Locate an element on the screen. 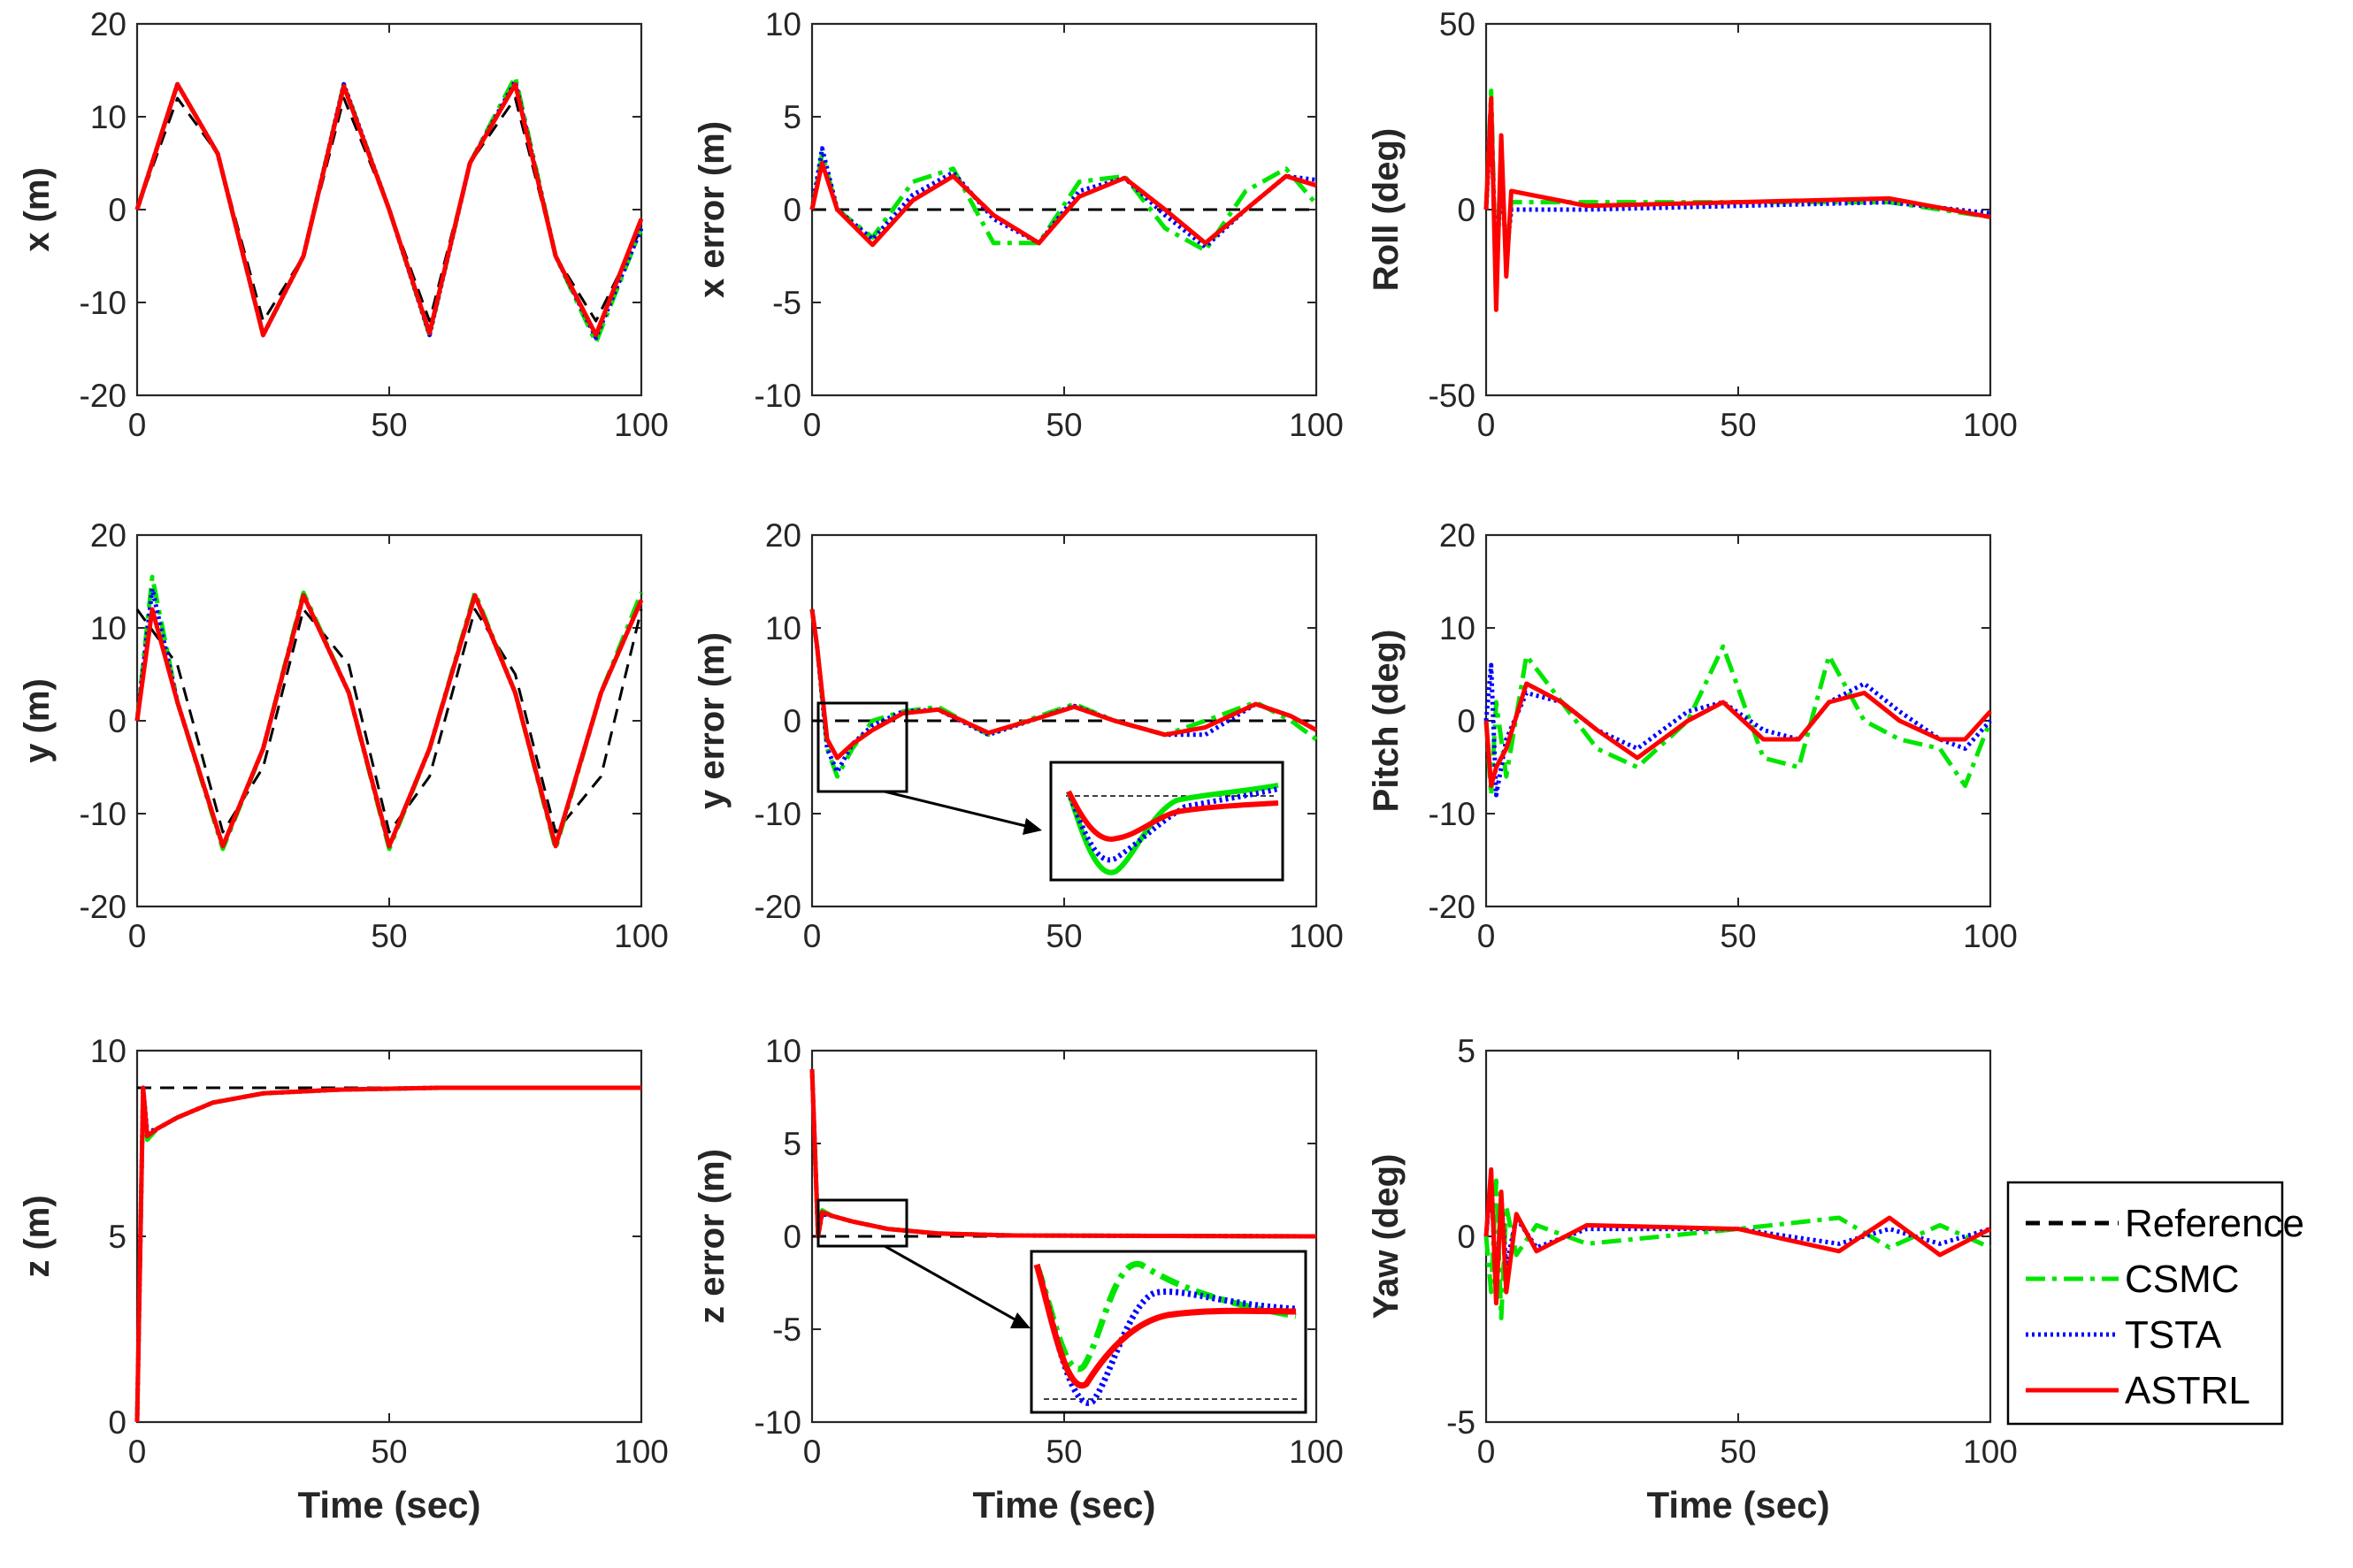  panel-y-error: 0 50 100 -20 -10 0 10 20 y error (m) is located at coordinates (1019, 735).